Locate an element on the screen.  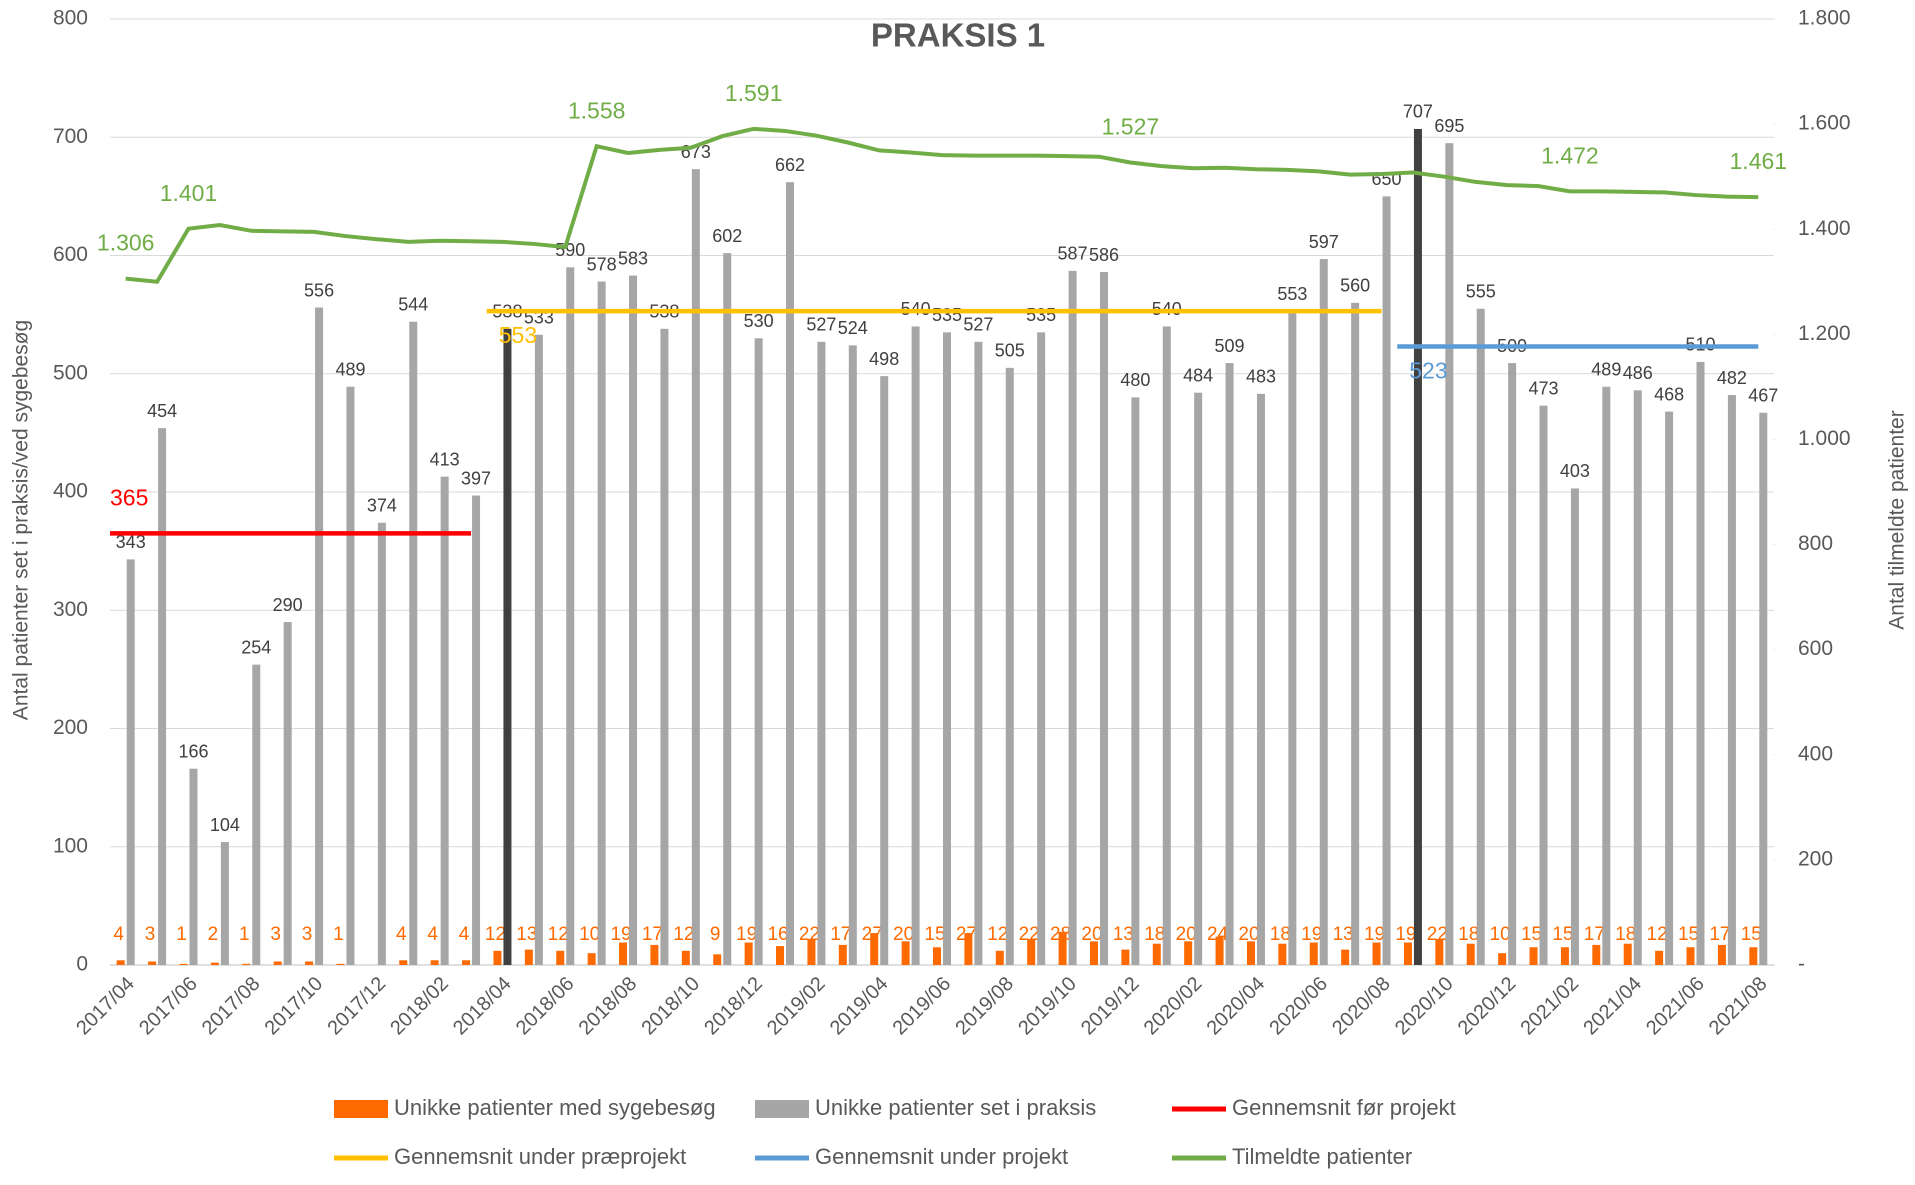
y2-tick-label: 1.600 is located at coordinates (1824, 123).